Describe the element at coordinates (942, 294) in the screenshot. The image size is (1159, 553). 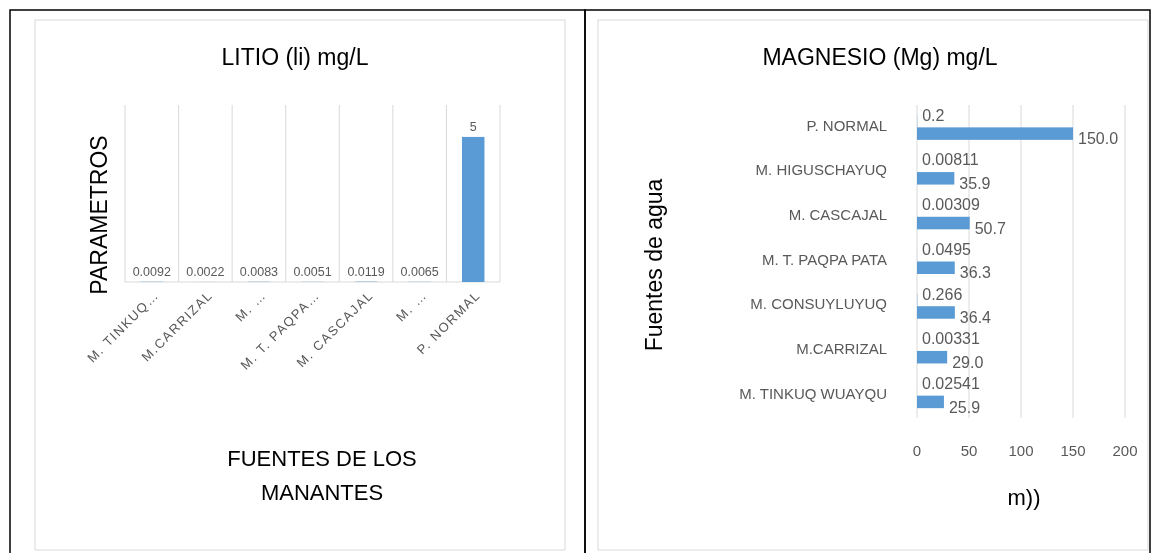
I see `data-label: 0.266` at that location.